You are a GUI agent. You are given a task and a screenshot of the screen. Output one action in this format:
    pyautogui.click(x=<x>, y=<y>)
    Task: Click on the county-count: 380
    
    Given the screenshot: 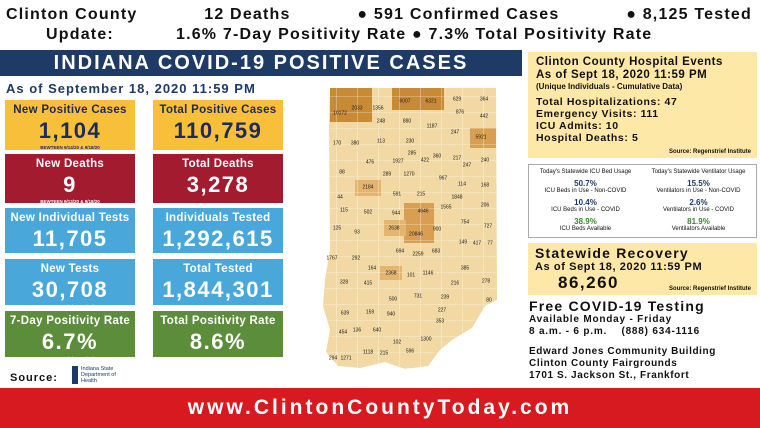 What is the action you would take?
    pyautogui.click(x=355, y=143)
    